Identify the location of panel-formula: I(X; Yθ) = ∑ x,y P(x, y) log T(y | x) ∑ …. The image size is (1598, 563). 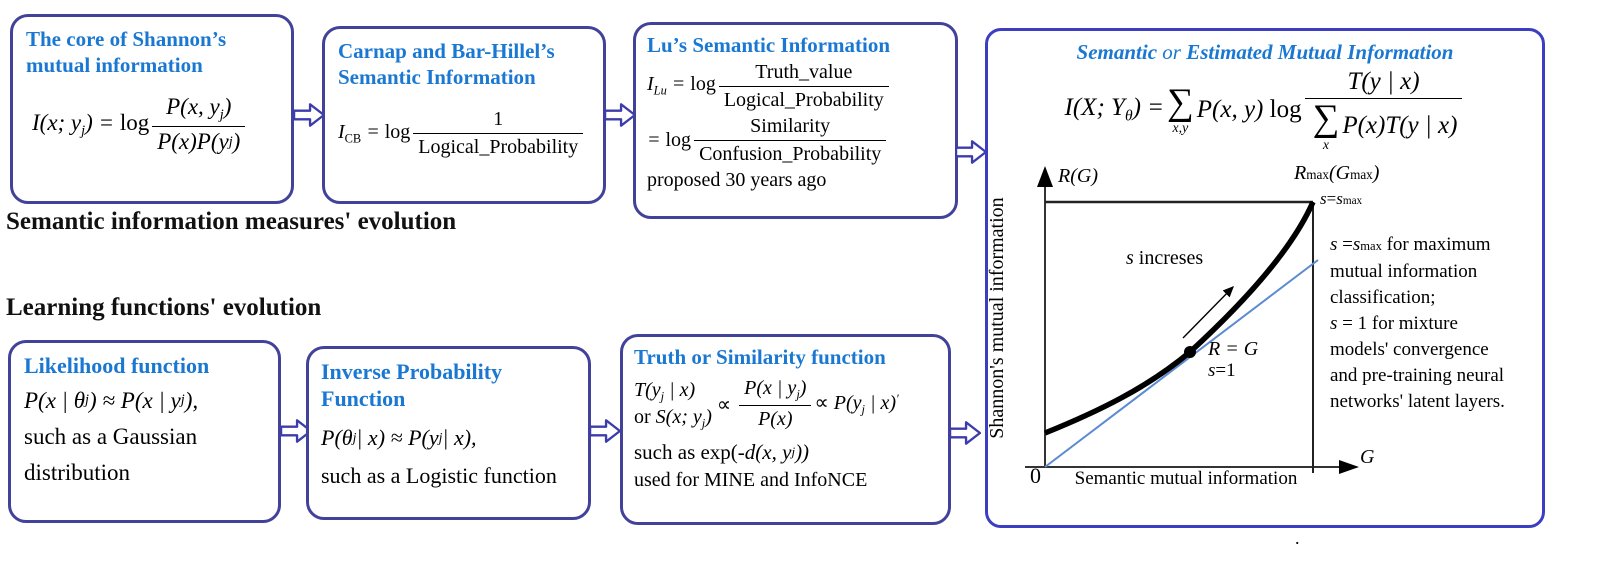
(1265, 109).